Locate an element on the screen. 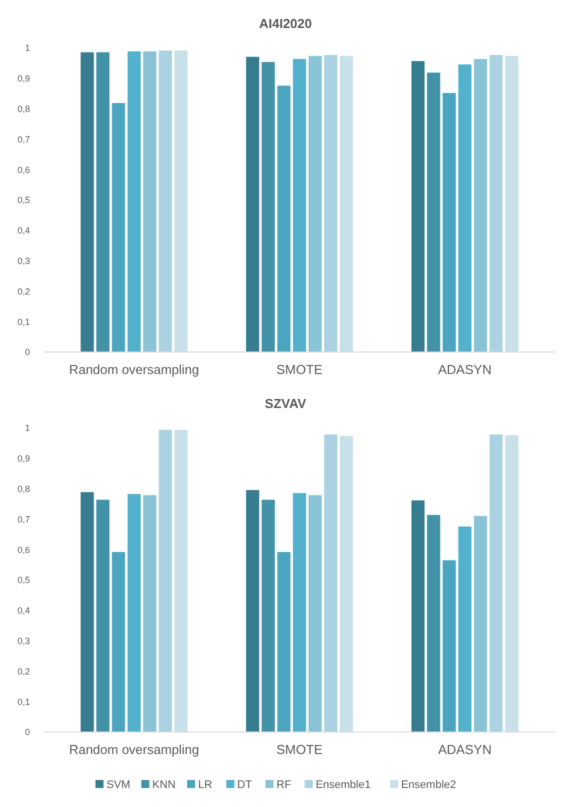 This screenshot has width=571, height=807. legend-label: KNN is located at coordinates (164, 785).